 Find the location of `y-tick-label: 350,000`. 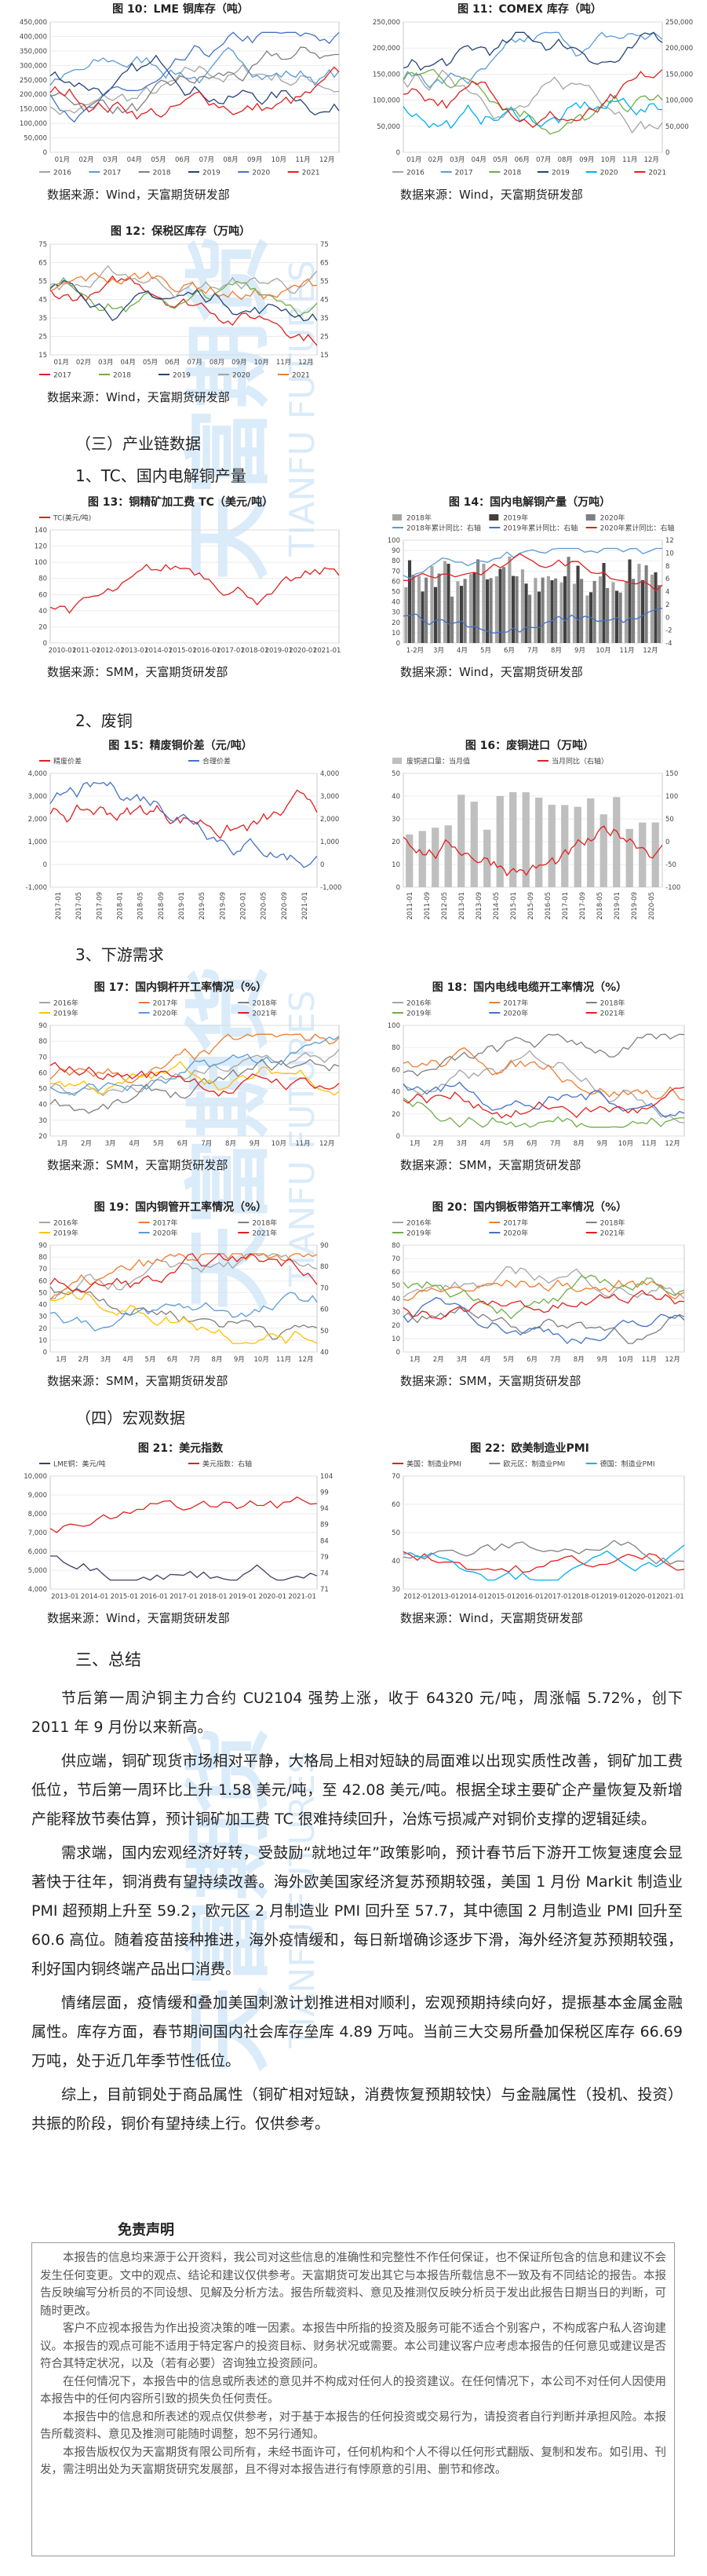

y-tick-label: 350,000 is located at coordinates (33, 52).